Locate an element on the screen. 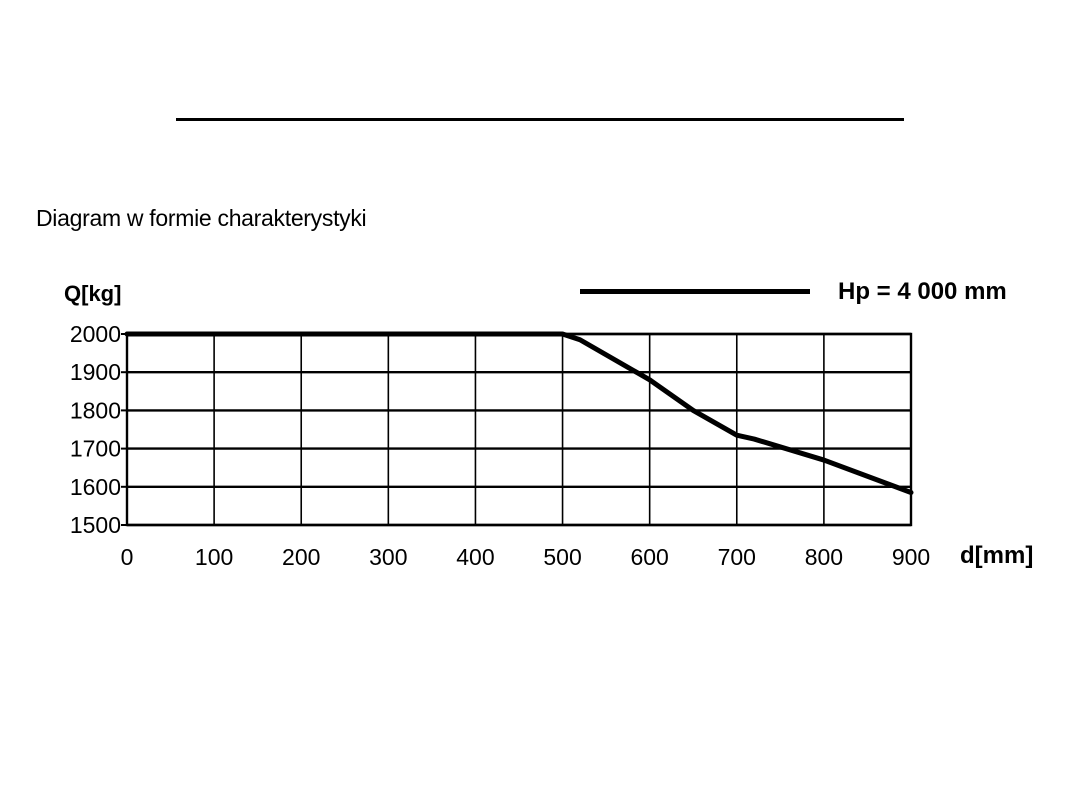  y-tick-label: 1900 is located at coordinates (95, 372).